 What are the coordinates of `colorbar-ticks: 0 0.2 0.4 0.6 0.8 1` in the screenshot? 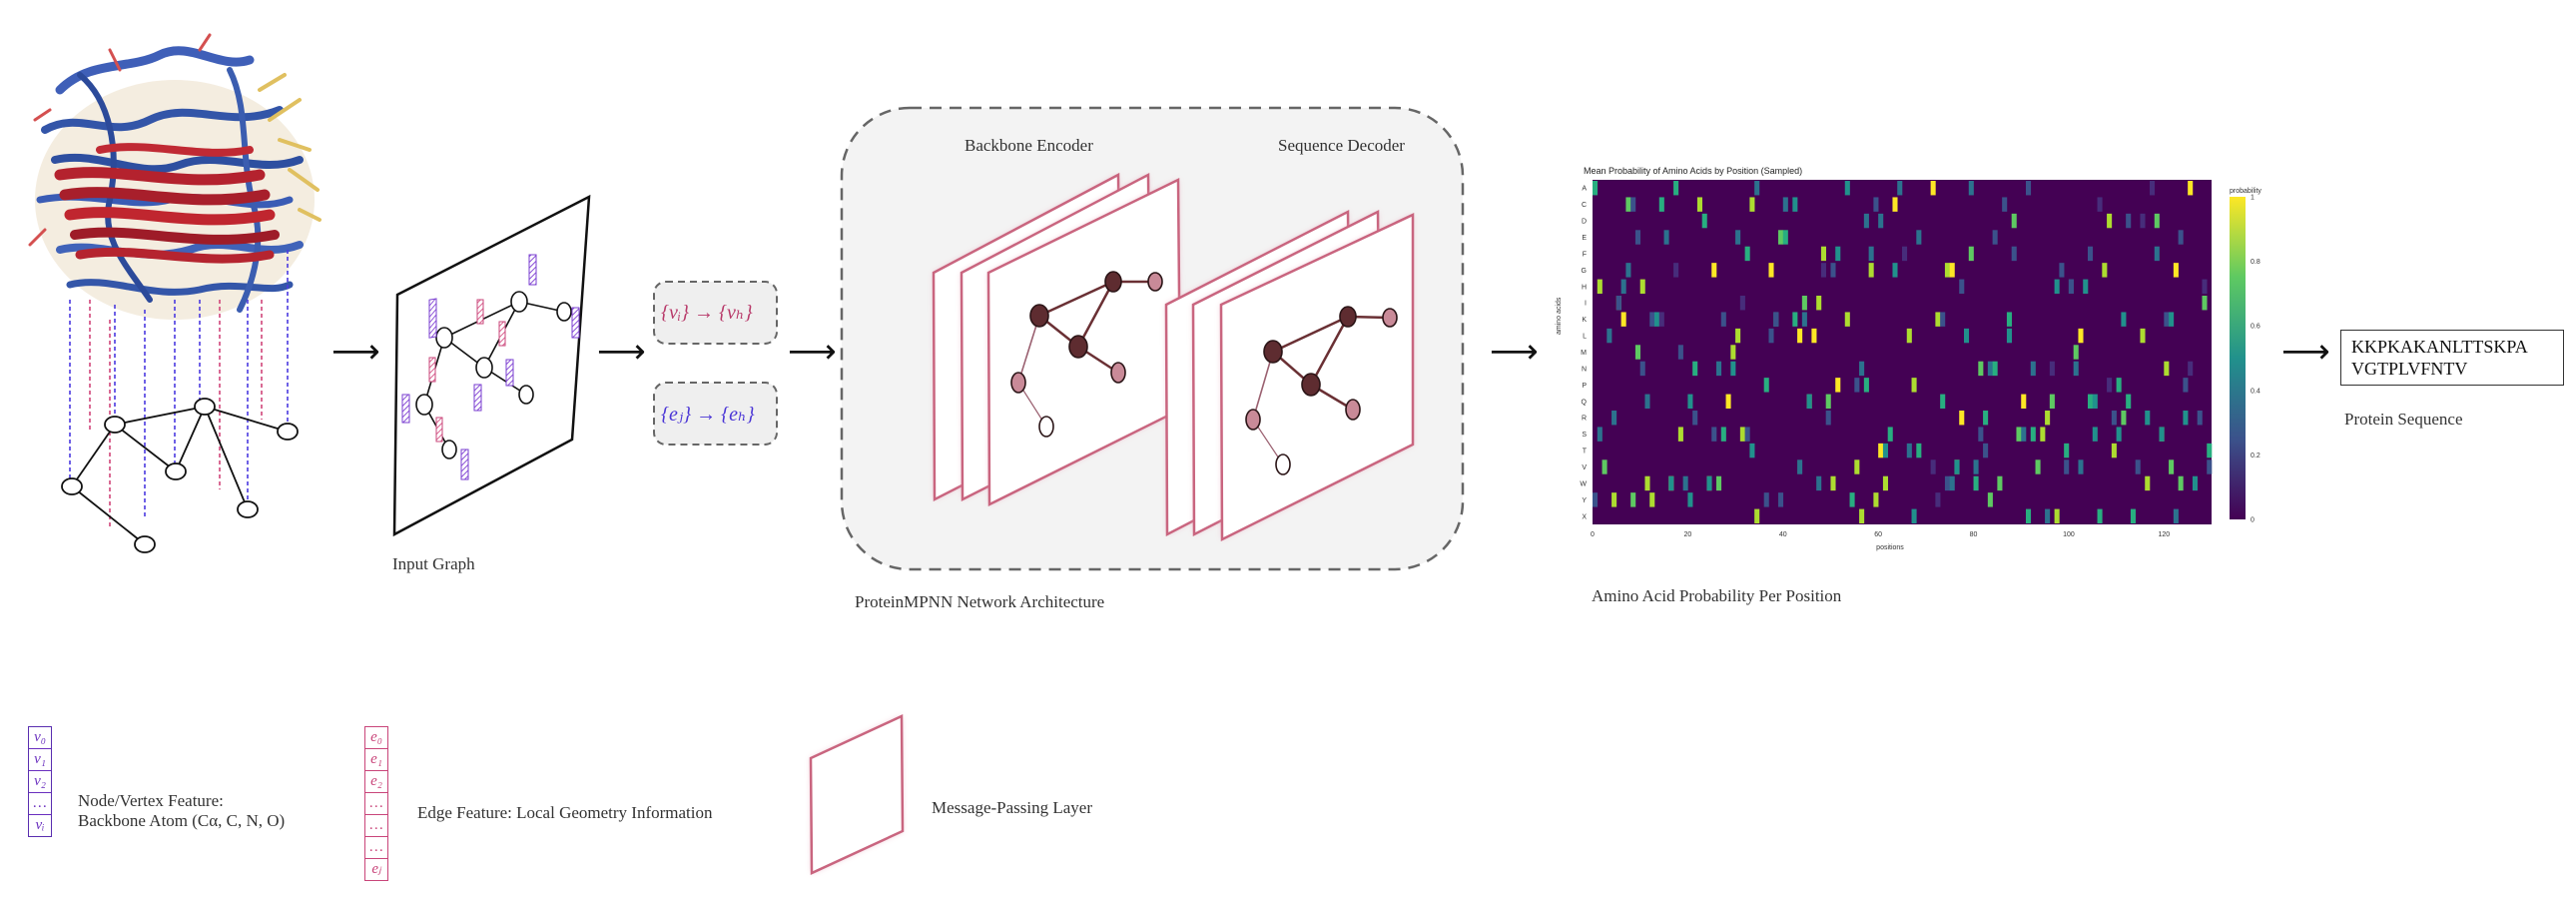 It's located at (2255, 359).